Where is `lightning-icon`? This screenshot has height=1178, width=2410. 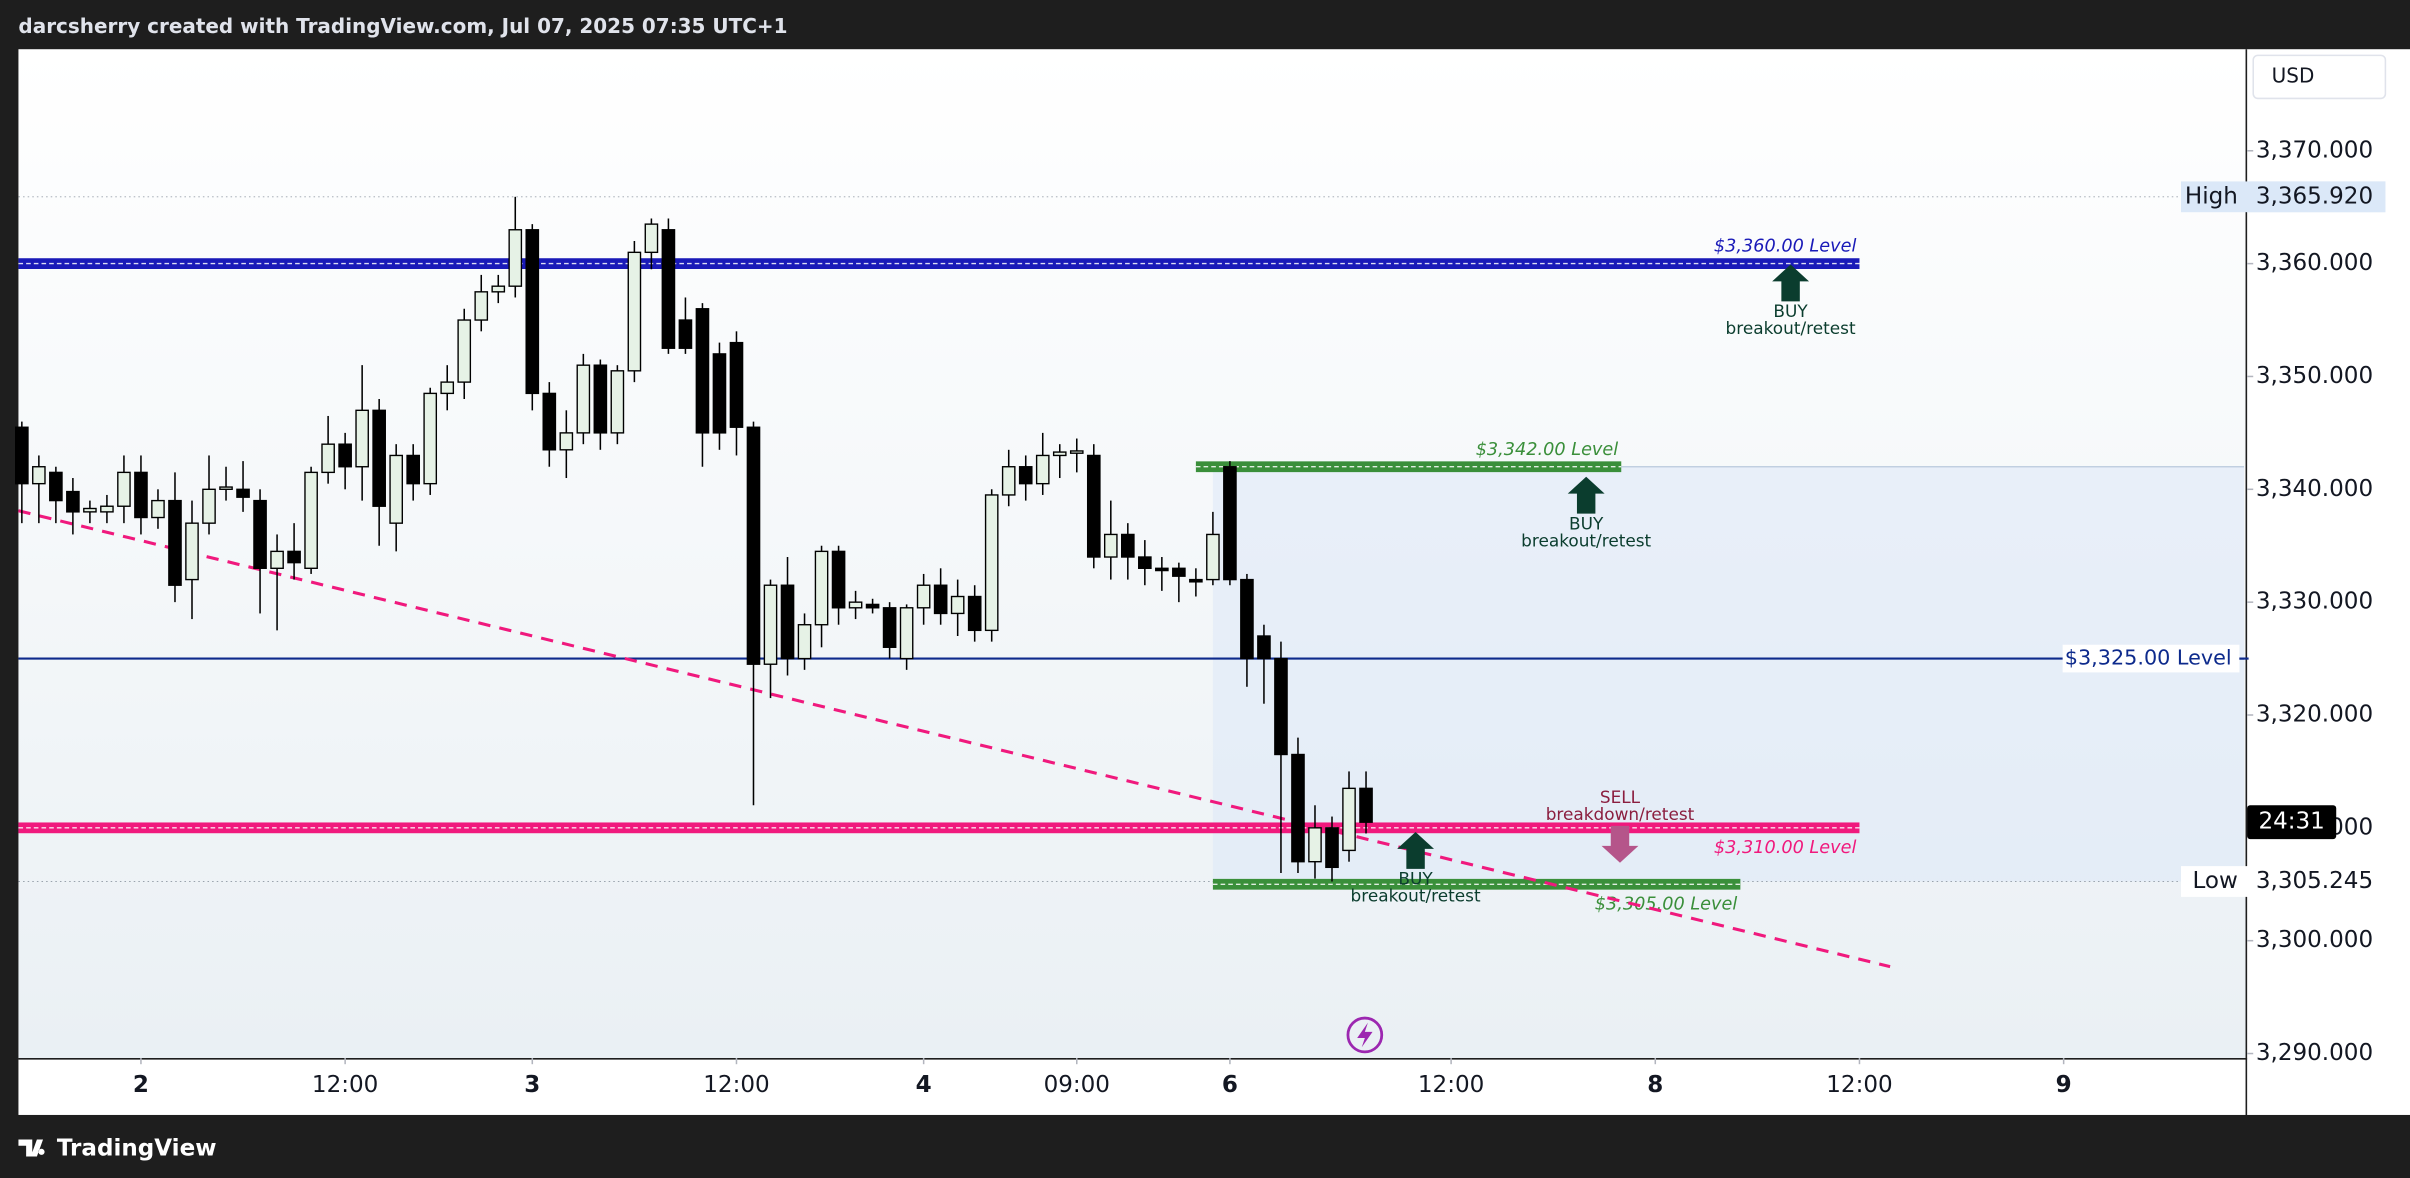 lightning-icon is located at coordinates (1365, 1035).